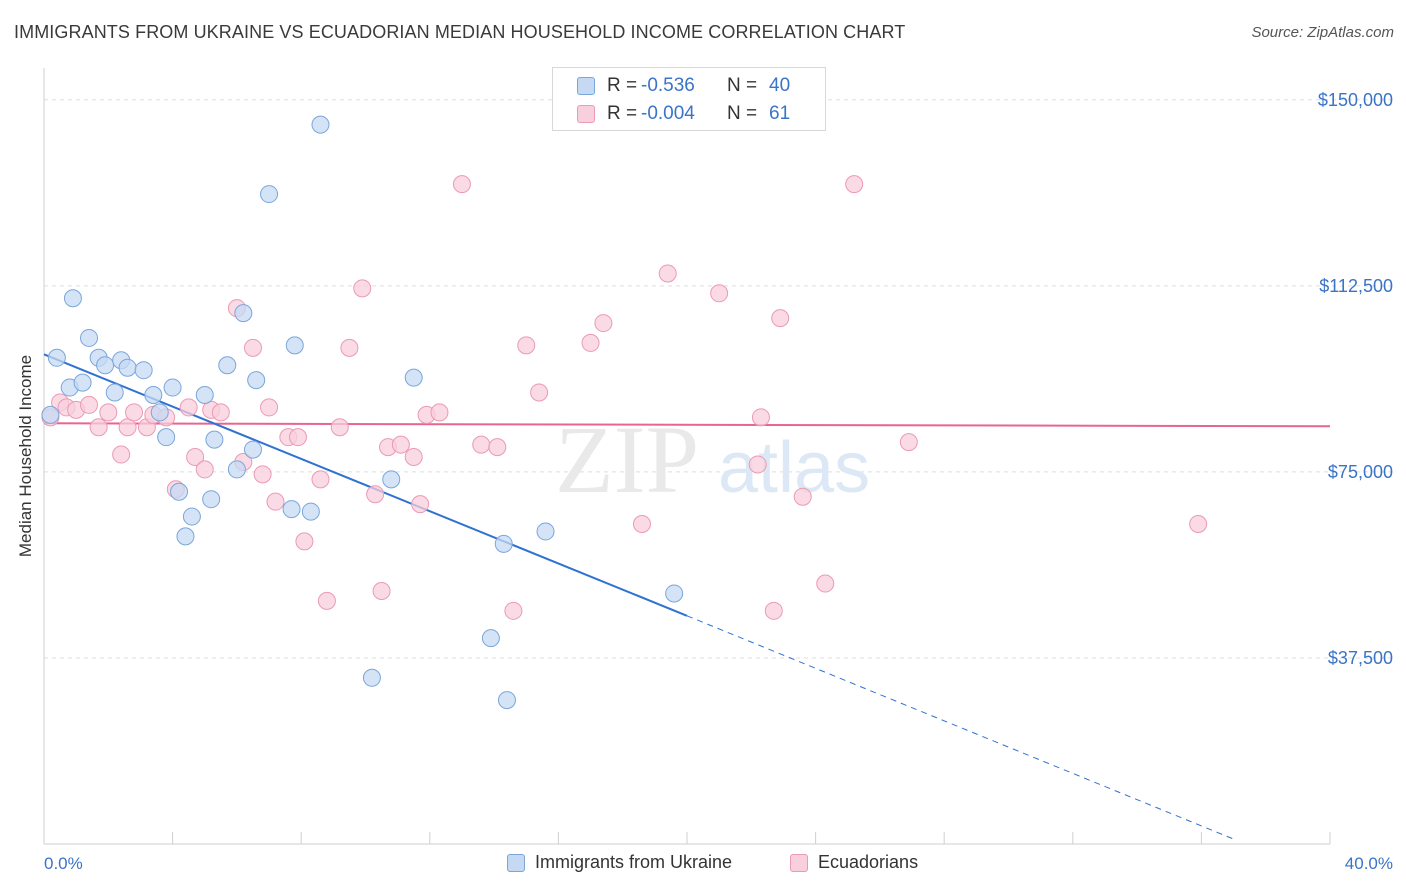 This screenshot has height=892, width=1406. I want to click on legend-label-ecuador: Ecuadorians, so click(868, 862).